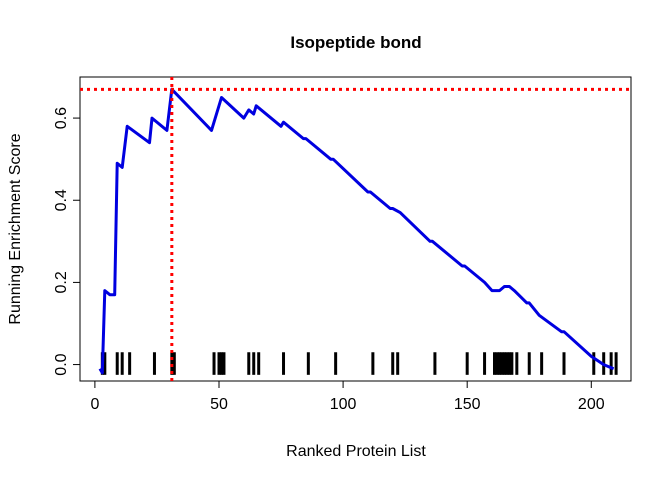  I want to click on y-tick-label: 0.0, so click(61, 364).